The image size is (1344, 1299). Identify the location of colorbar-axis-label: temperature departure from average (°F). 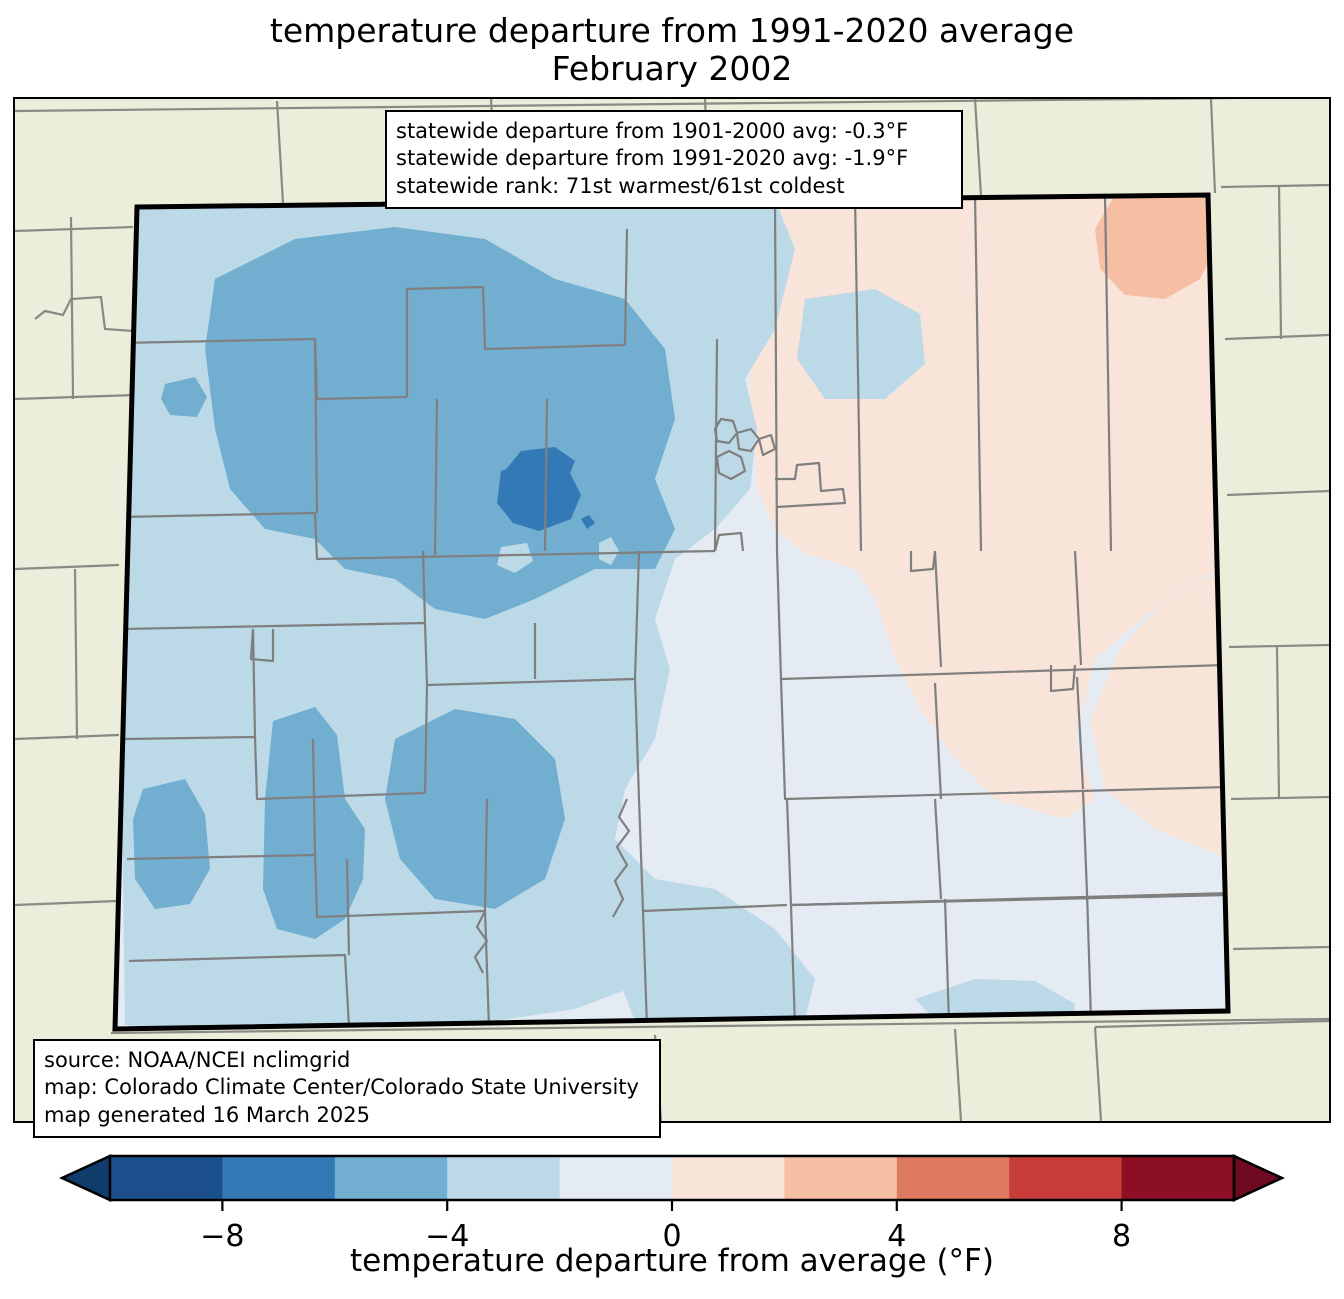
(672, 1261).